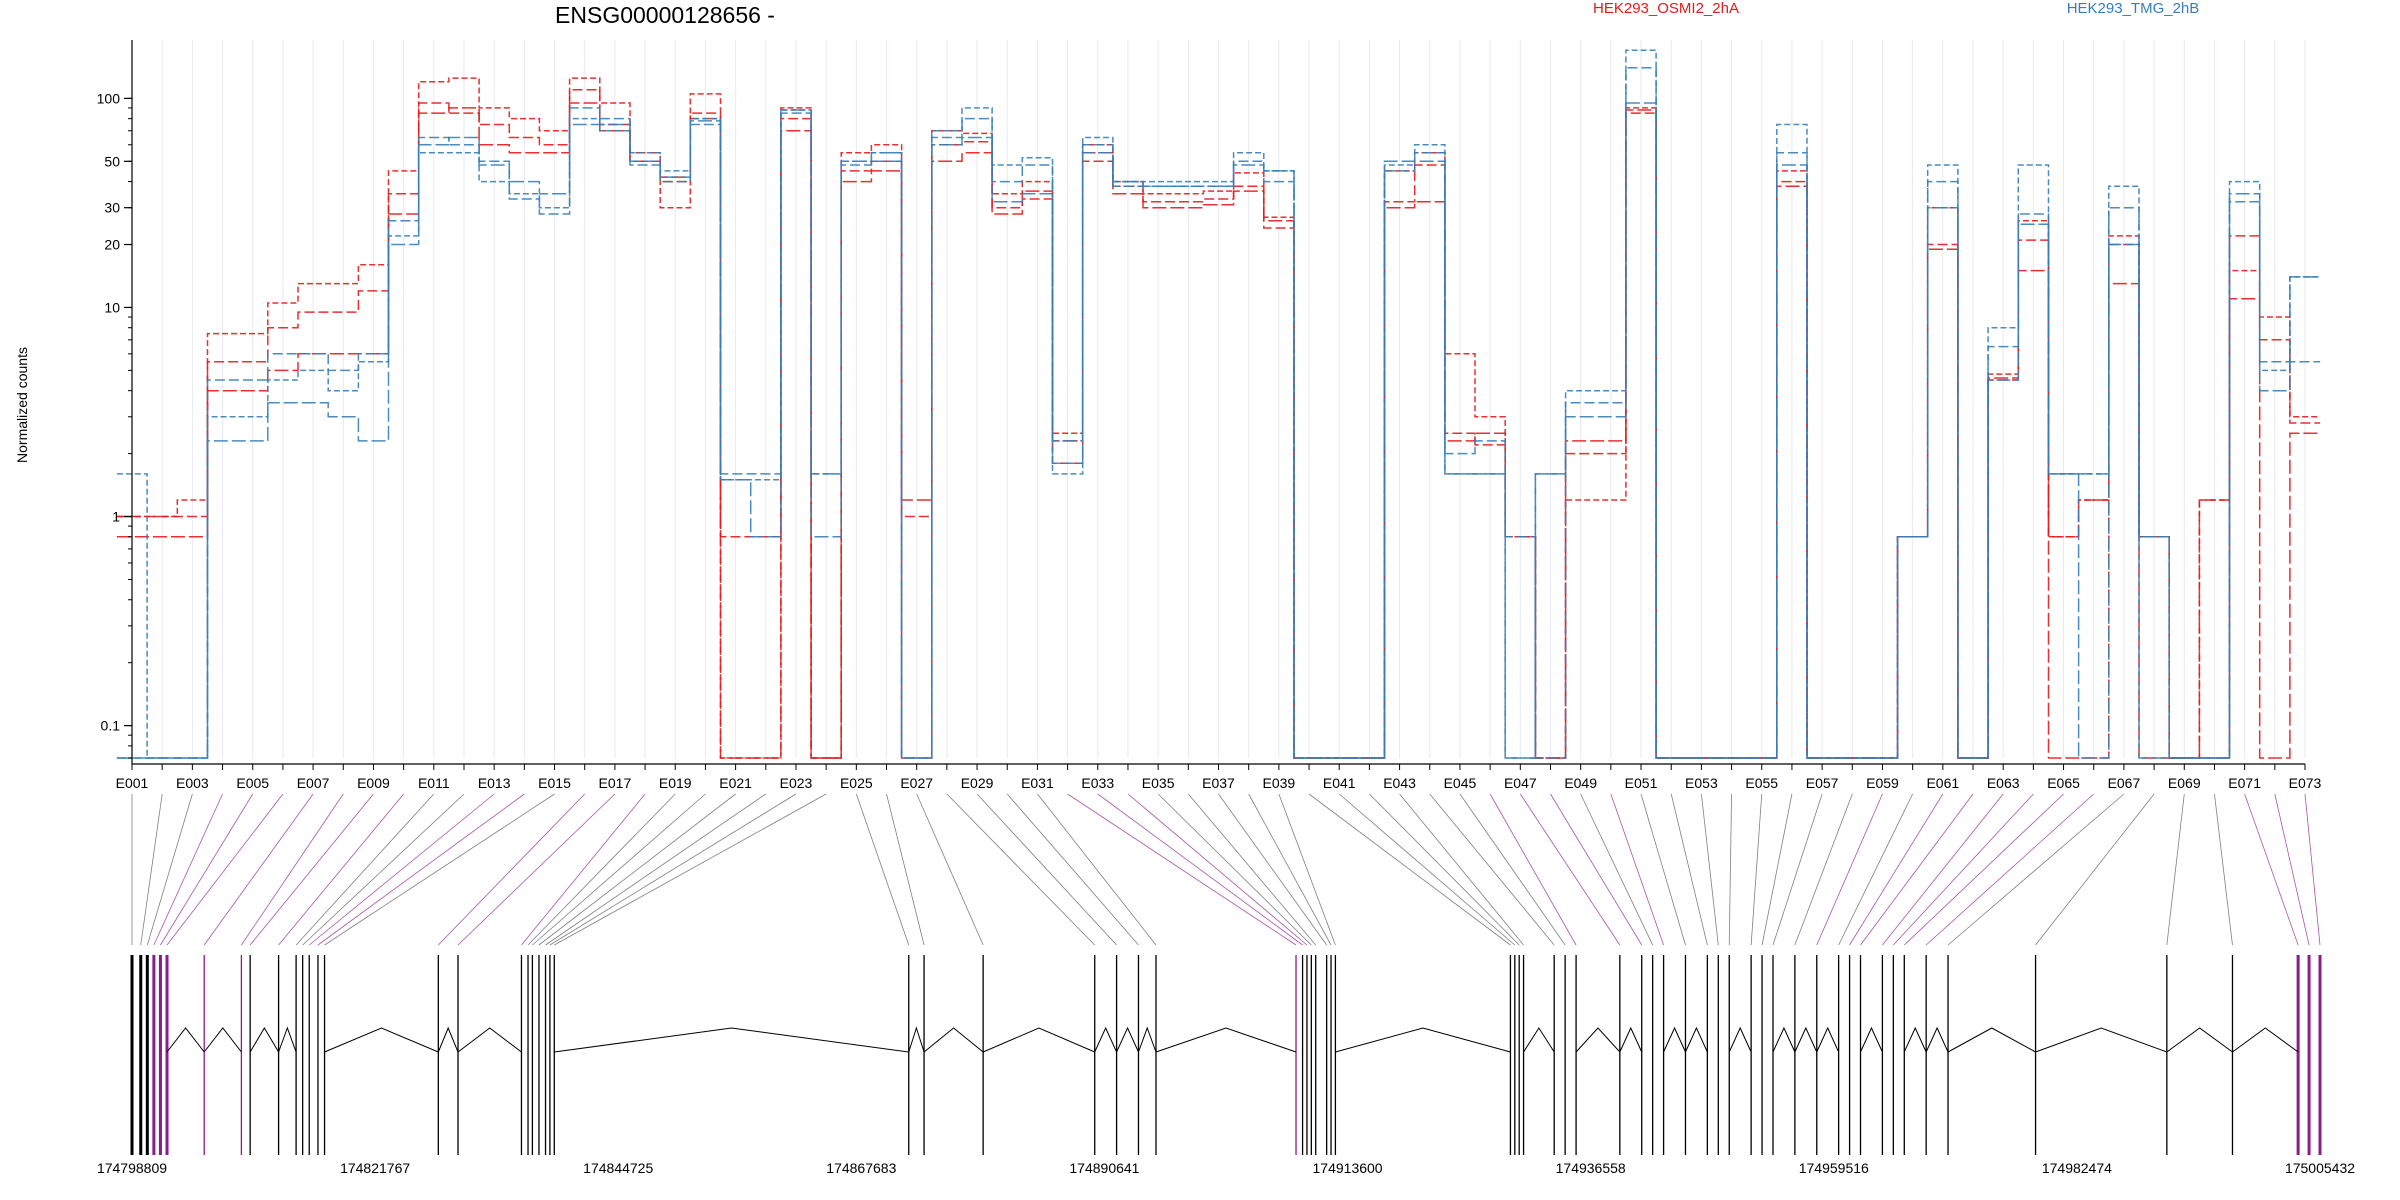 This screenshot has width=2400, height=1200. I want to click on y-tick-label: 20, so click(112, 245).